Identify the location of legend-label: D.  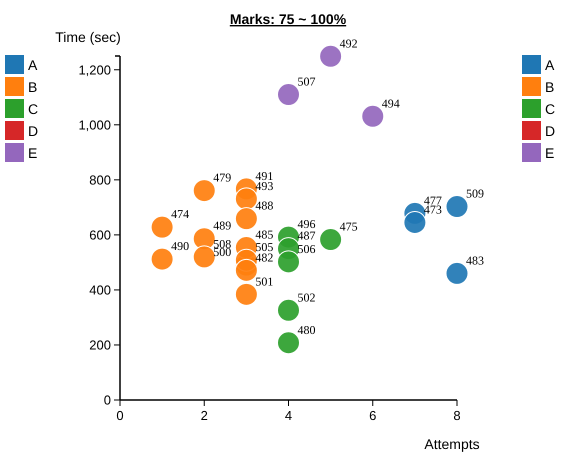
(33, 130).